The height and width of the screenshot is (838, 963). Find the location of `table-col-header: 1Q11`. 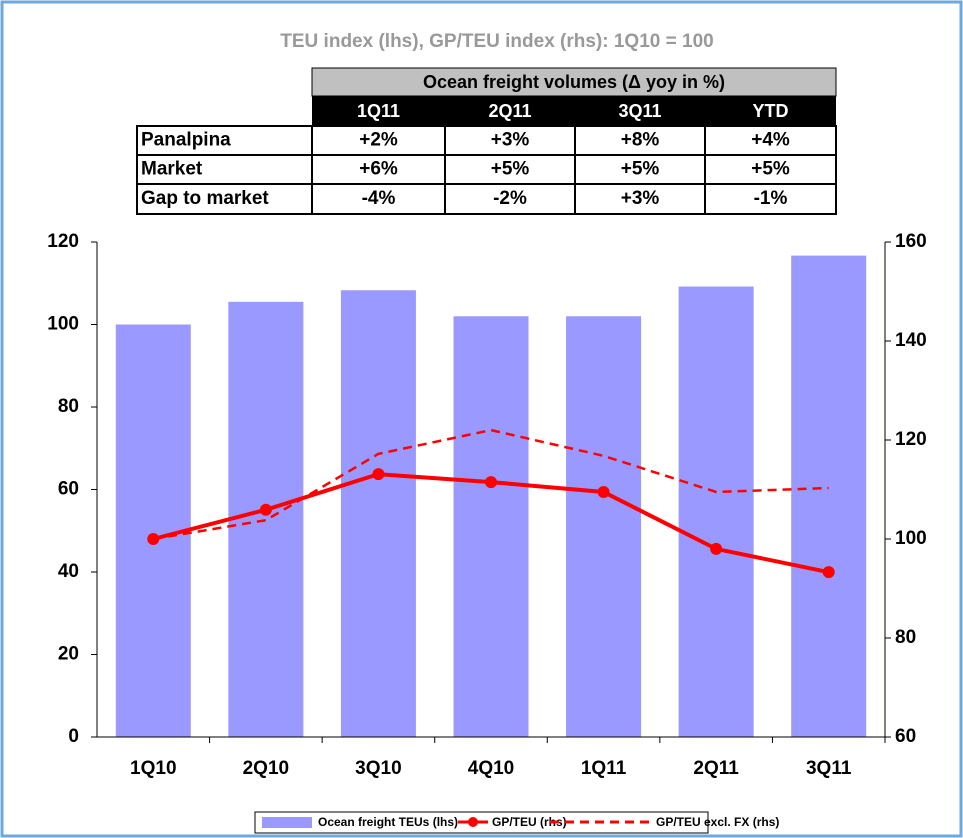

table-col-header: 1Q11 is located at coordinates (378, 111).